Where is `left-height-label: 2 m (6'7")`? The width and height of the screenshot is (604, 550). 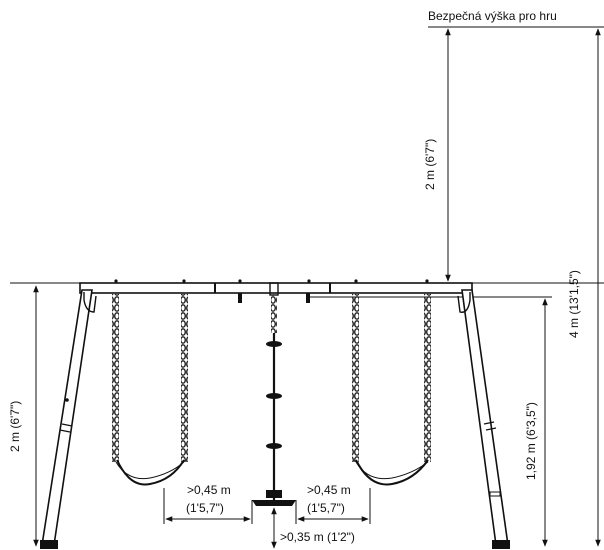 left-height-label: 2 m (6'7") is located at coordinates (15, 426).